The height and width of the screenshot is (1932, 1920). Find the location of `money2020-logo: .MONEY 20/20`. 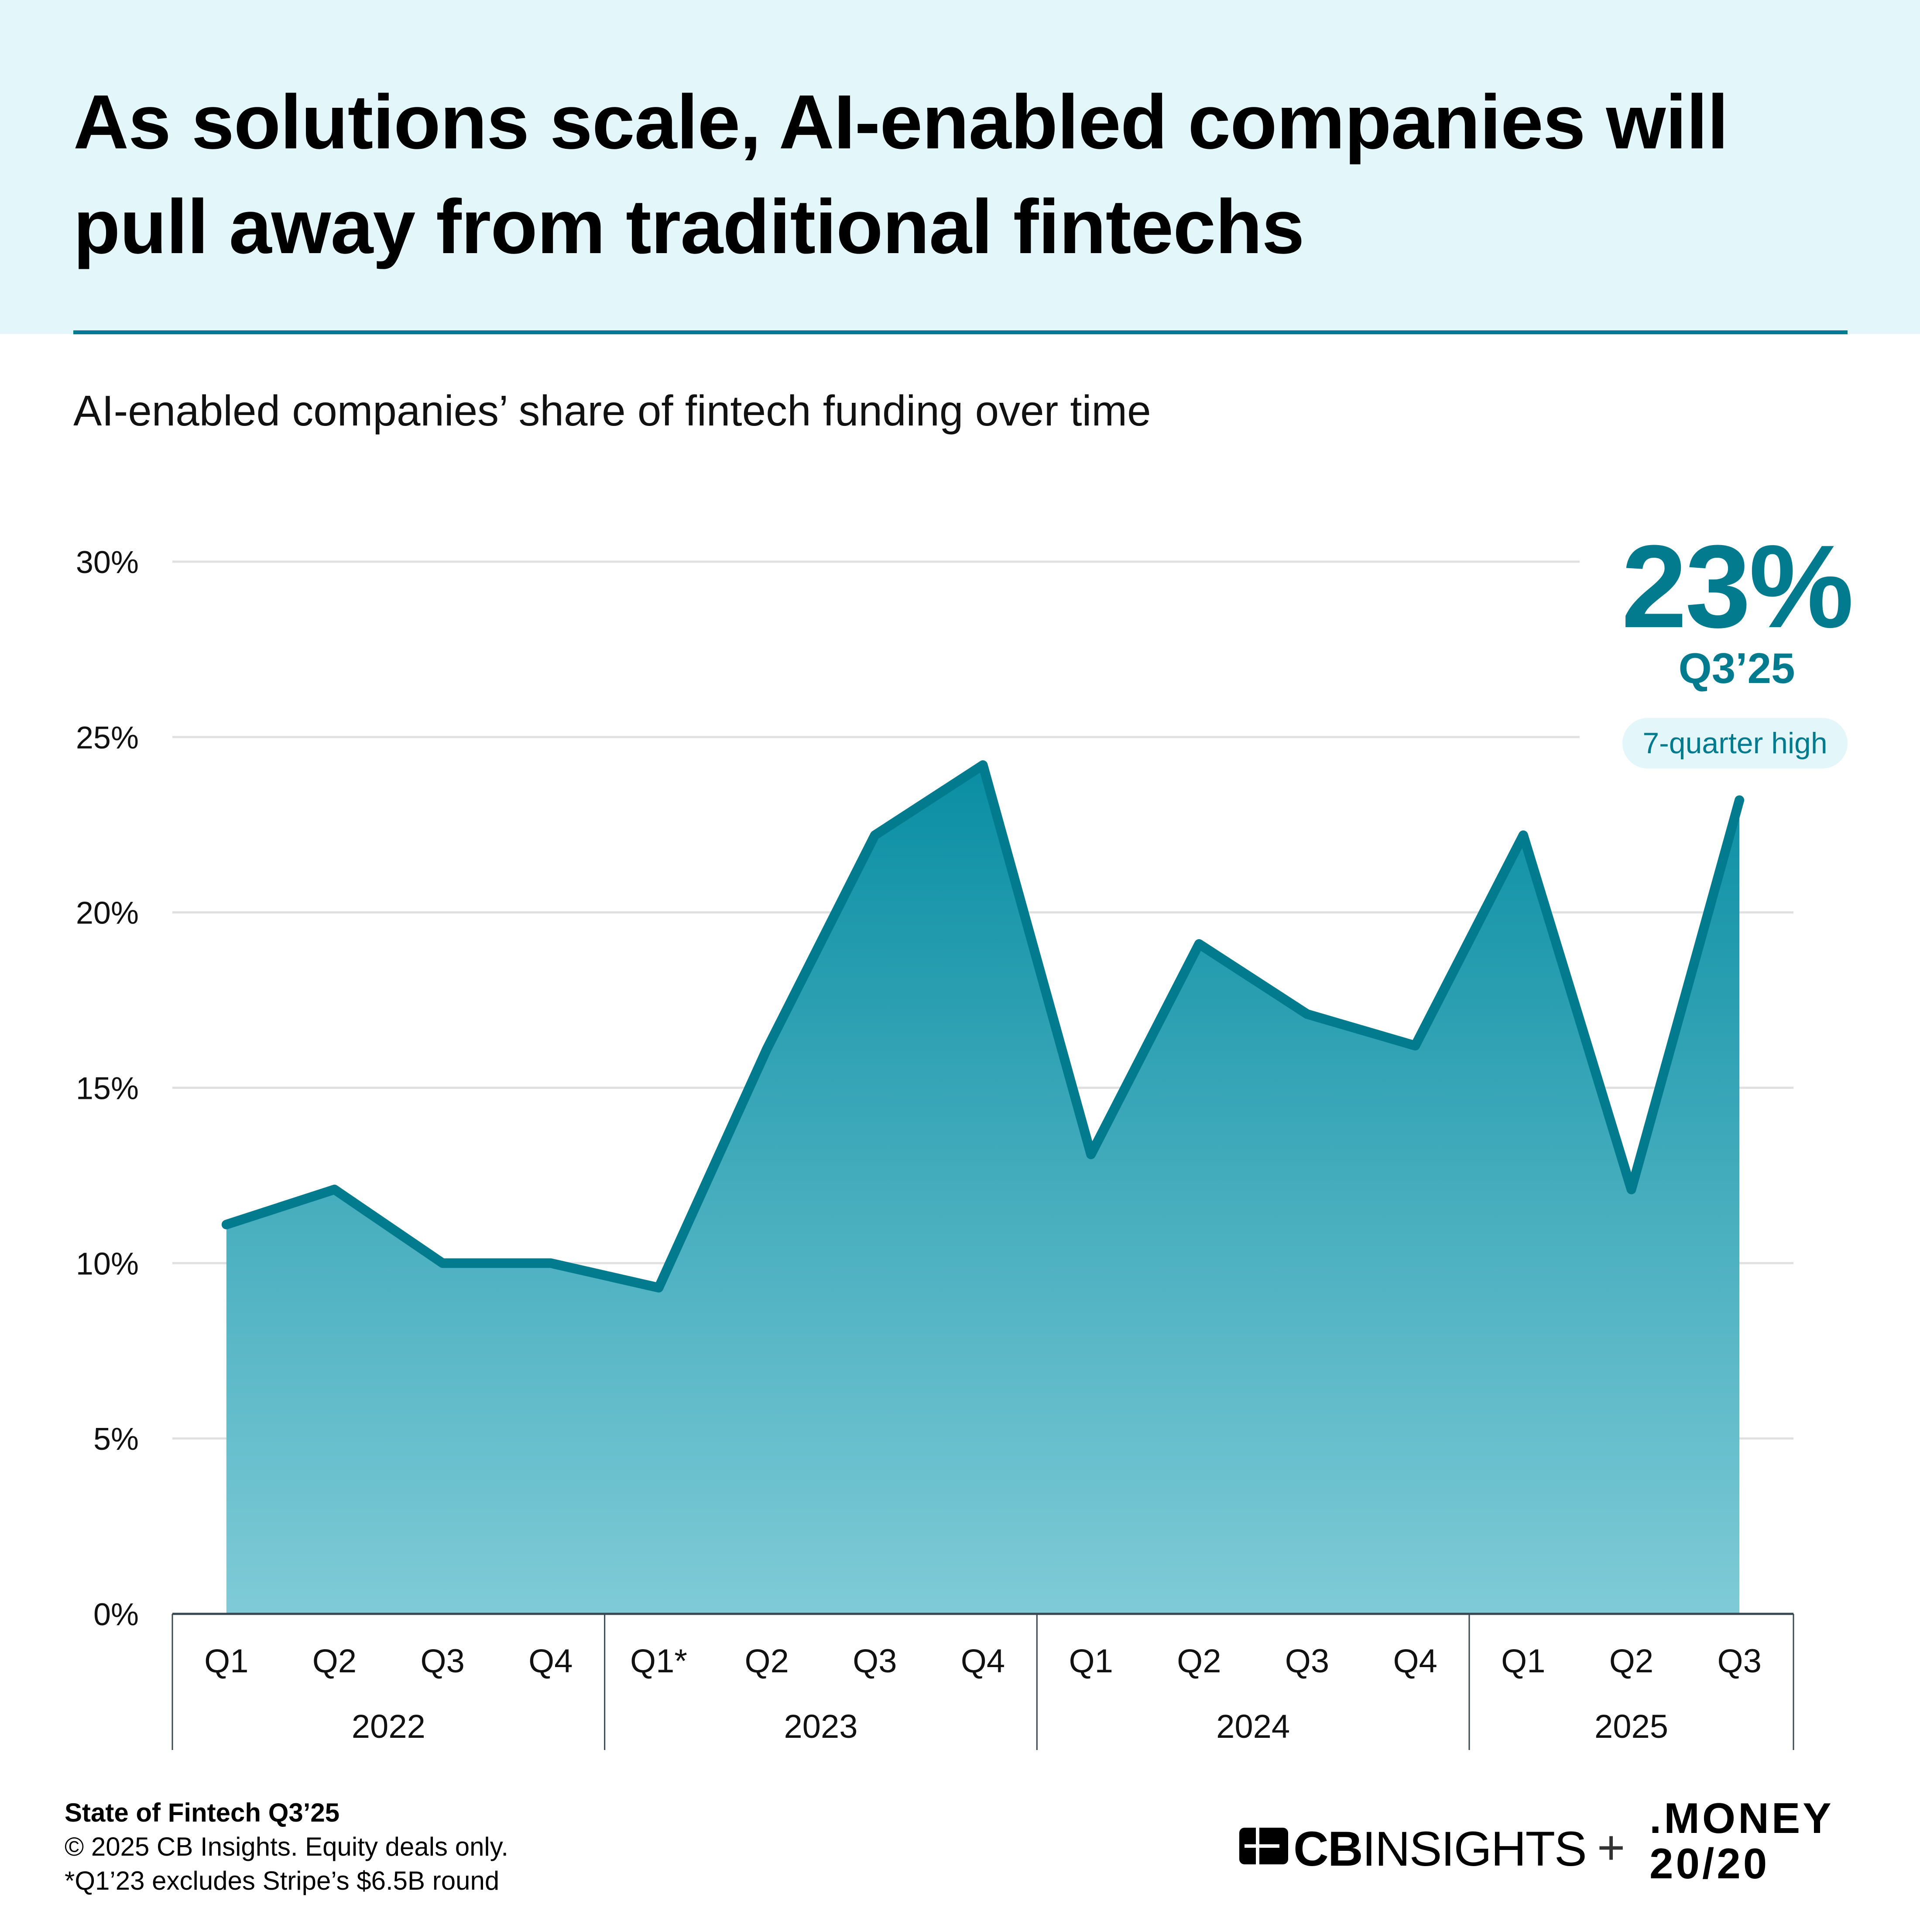

money2020-logo: .MONEY 20/20 is located at coordinates (1741, 1840).